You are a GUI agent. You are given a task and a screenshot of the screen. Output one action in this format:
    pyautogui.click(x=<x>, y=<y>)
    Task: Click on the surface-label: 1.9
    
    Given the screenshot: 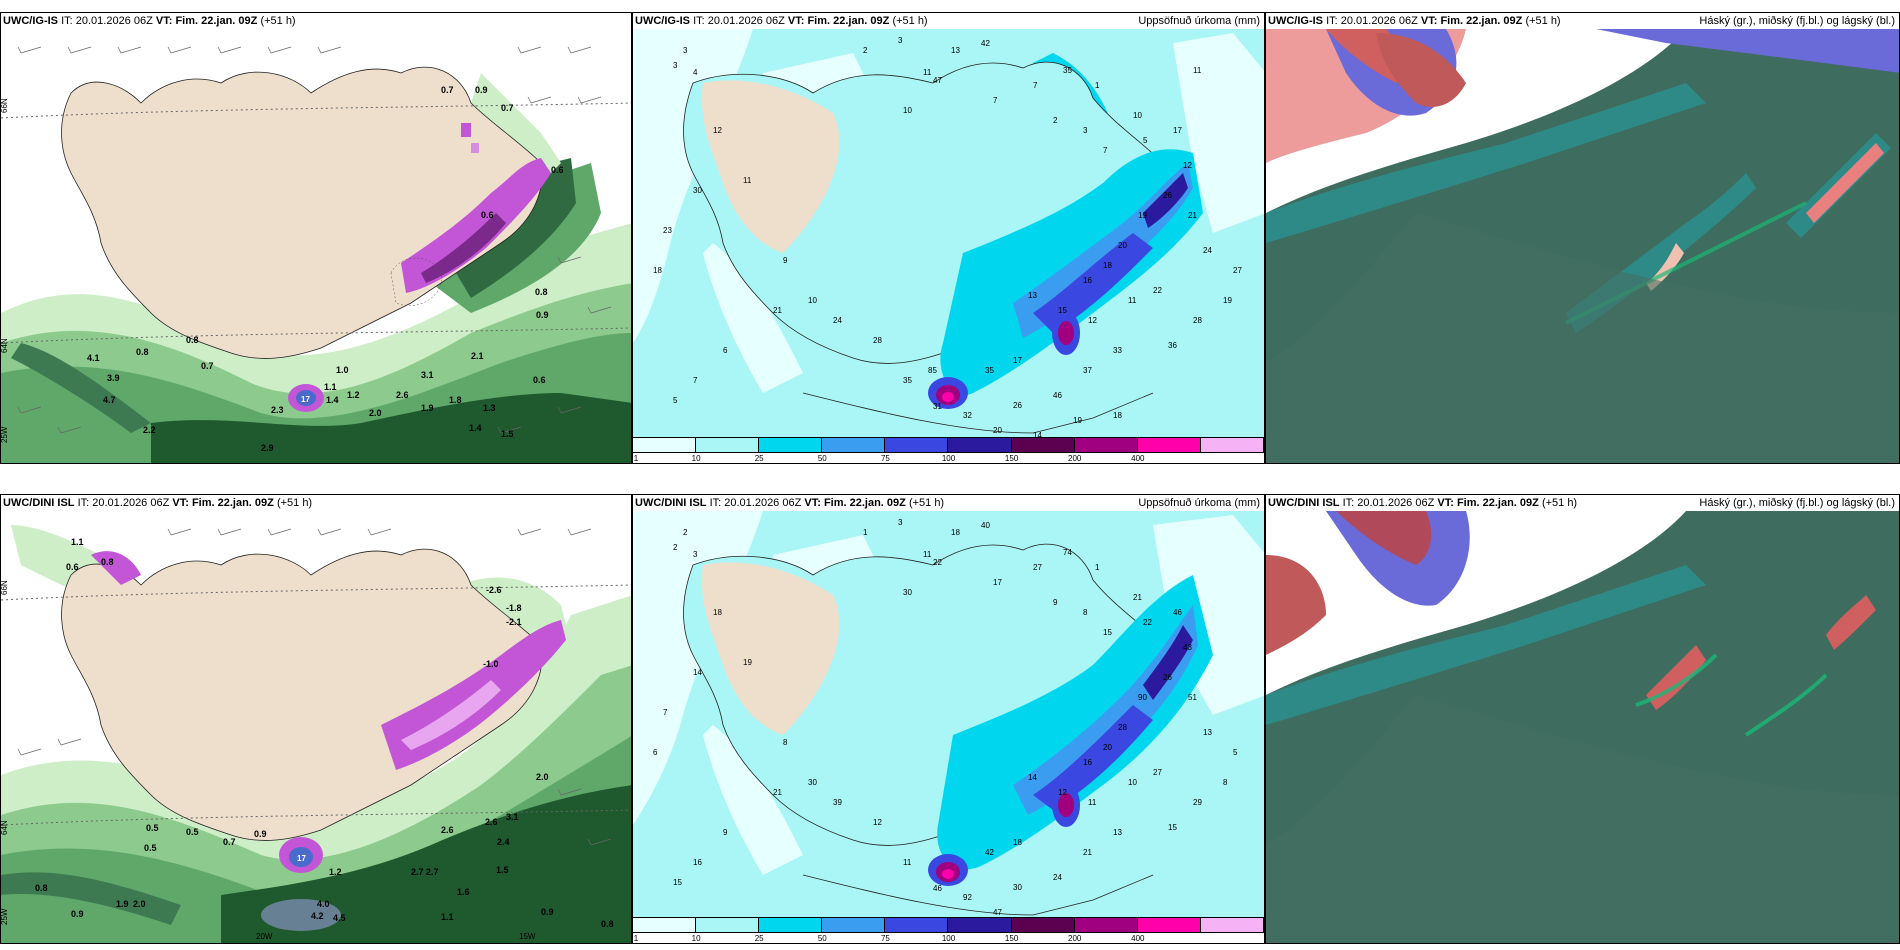 What is the action you would take?
    pyautogui.click(x=122, y=904)
    